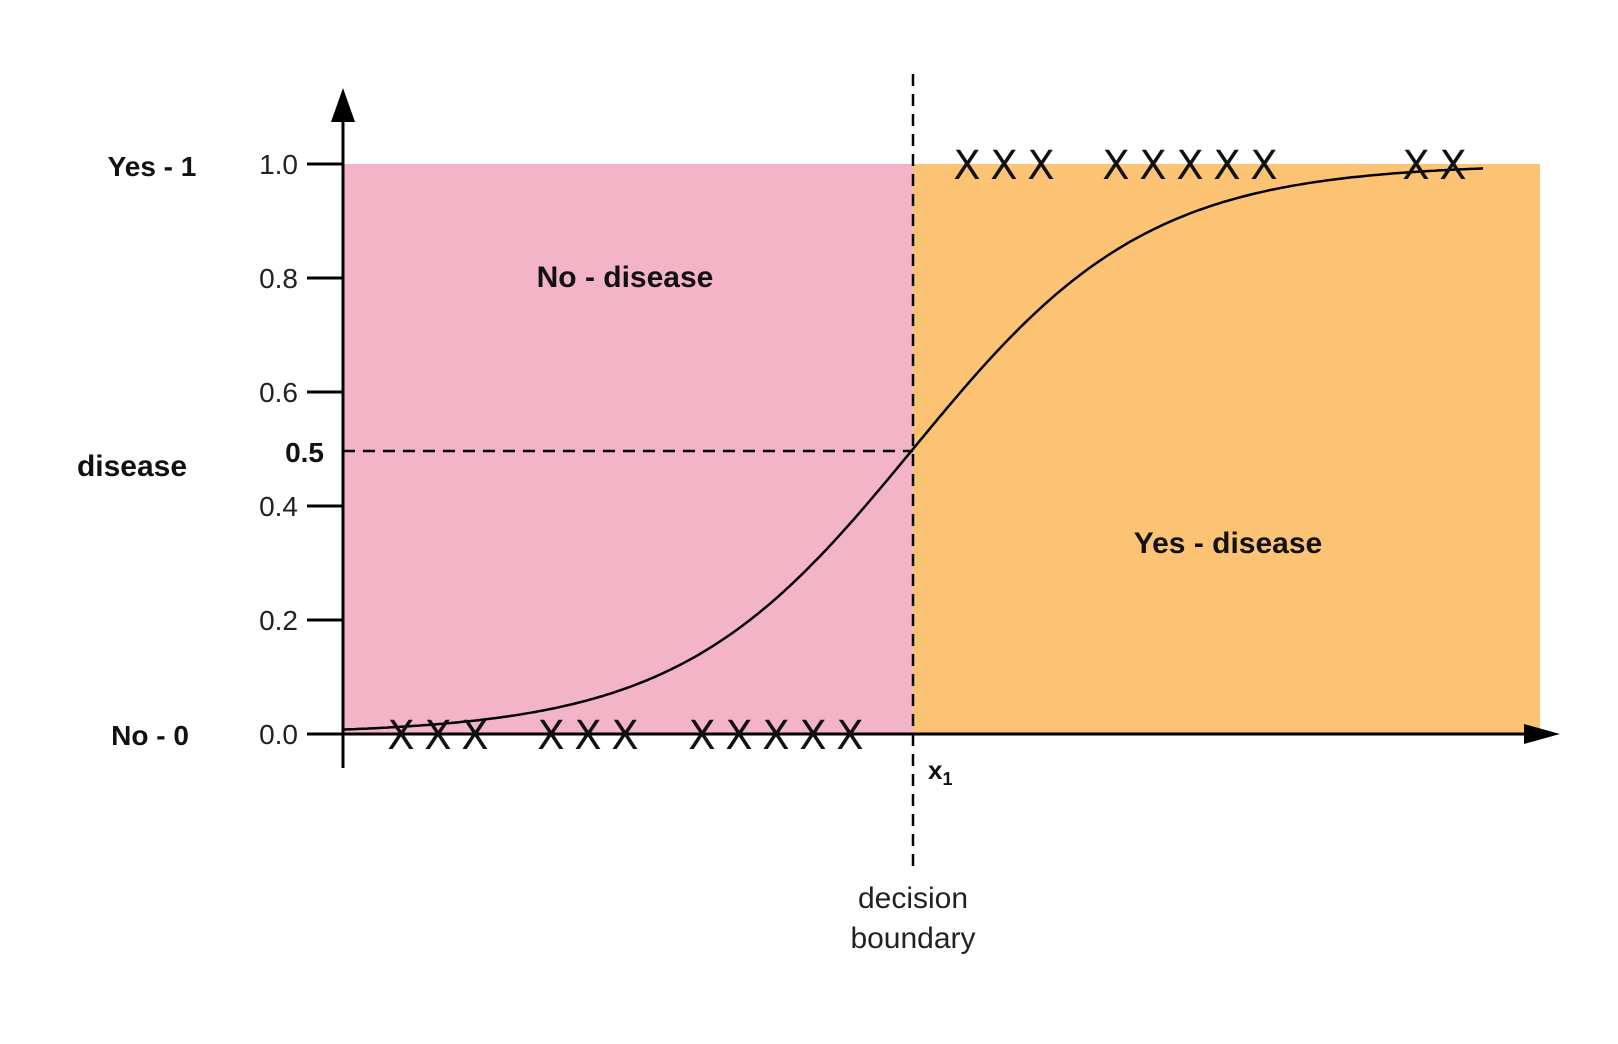 Image resolution: width=1618 pixels, height=1044 pixels. I want to click on y-tick-label: 0.4, so click(278, 506).